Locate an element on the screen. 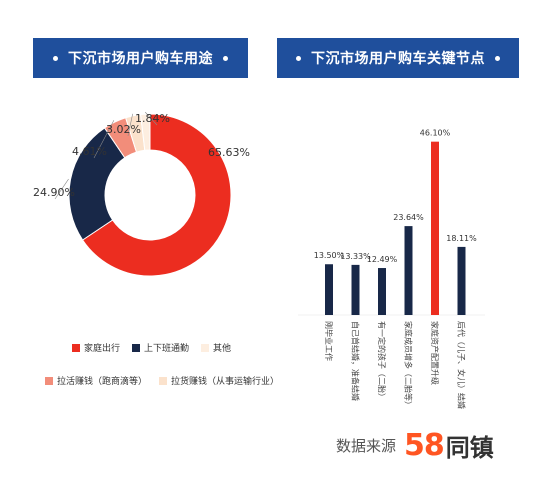 The width and height of the screenshot is (554, 494). bar-value-label: 18.11% is located at coordinates (461, 238).